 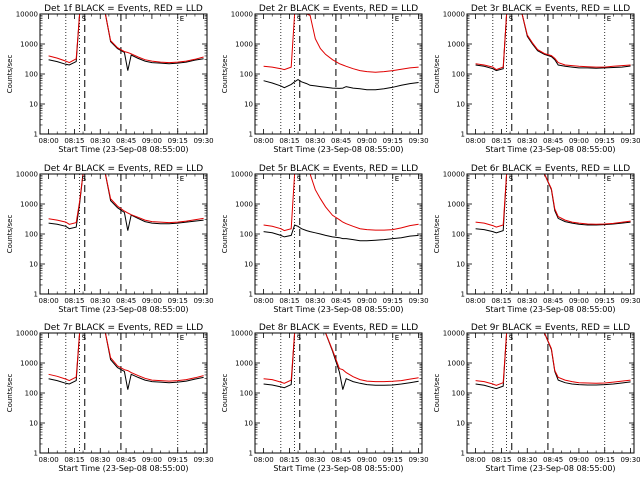 I want to click on panel-title: Det 8r BLACK = Events, RED = LLD, so click(x=338, y=328).